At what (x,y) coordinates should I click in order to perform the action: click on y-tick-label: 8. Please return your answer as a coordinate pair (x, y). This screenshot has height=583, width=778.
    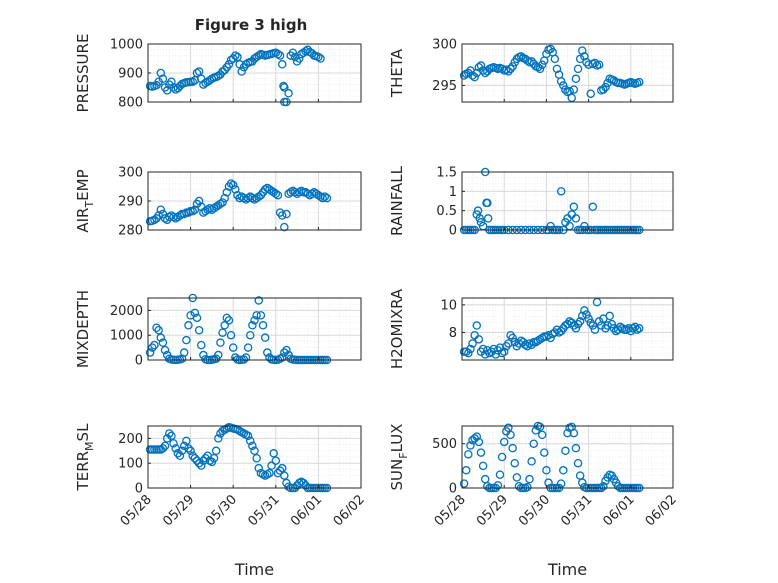
    Looking at the image, I should click on (453, 333).